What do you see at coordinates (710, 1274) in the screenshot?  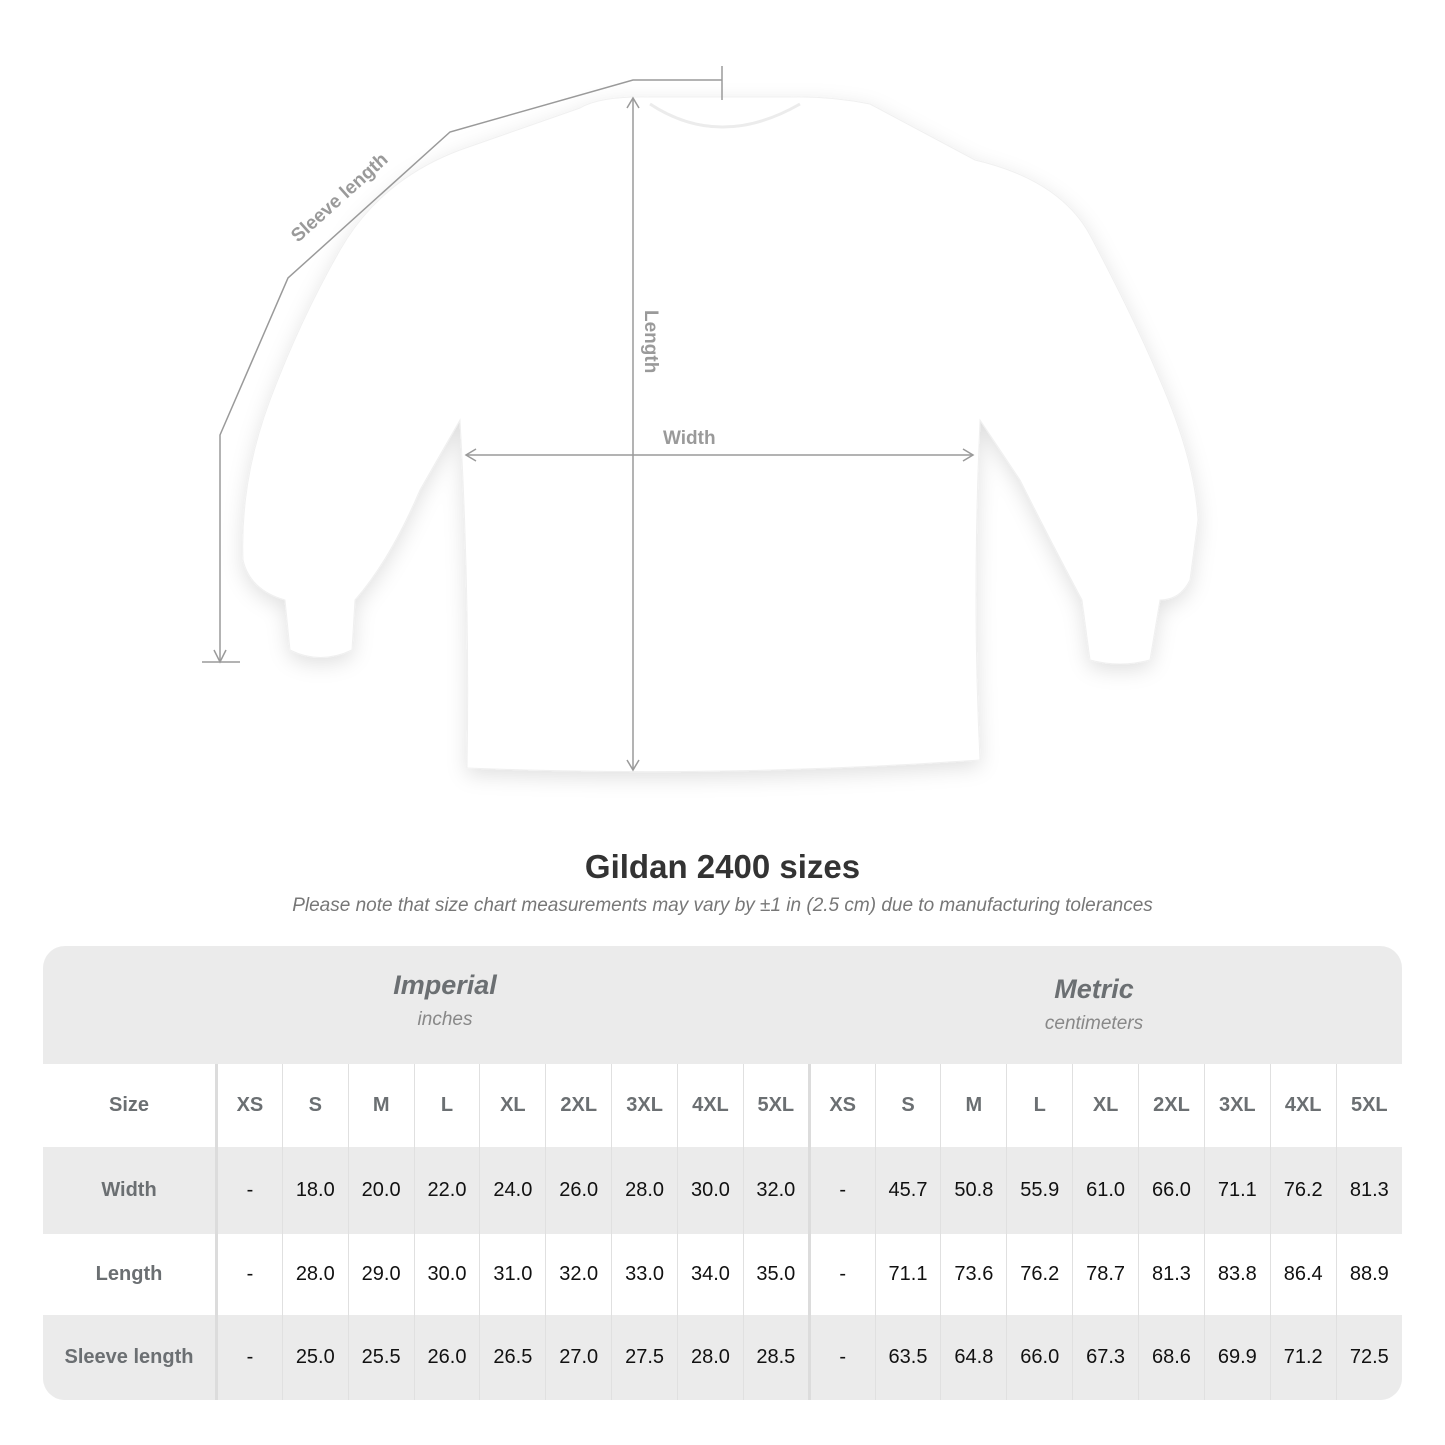 I see `imperial-value-cell: 34.0` at bounding box center [710, 1274].